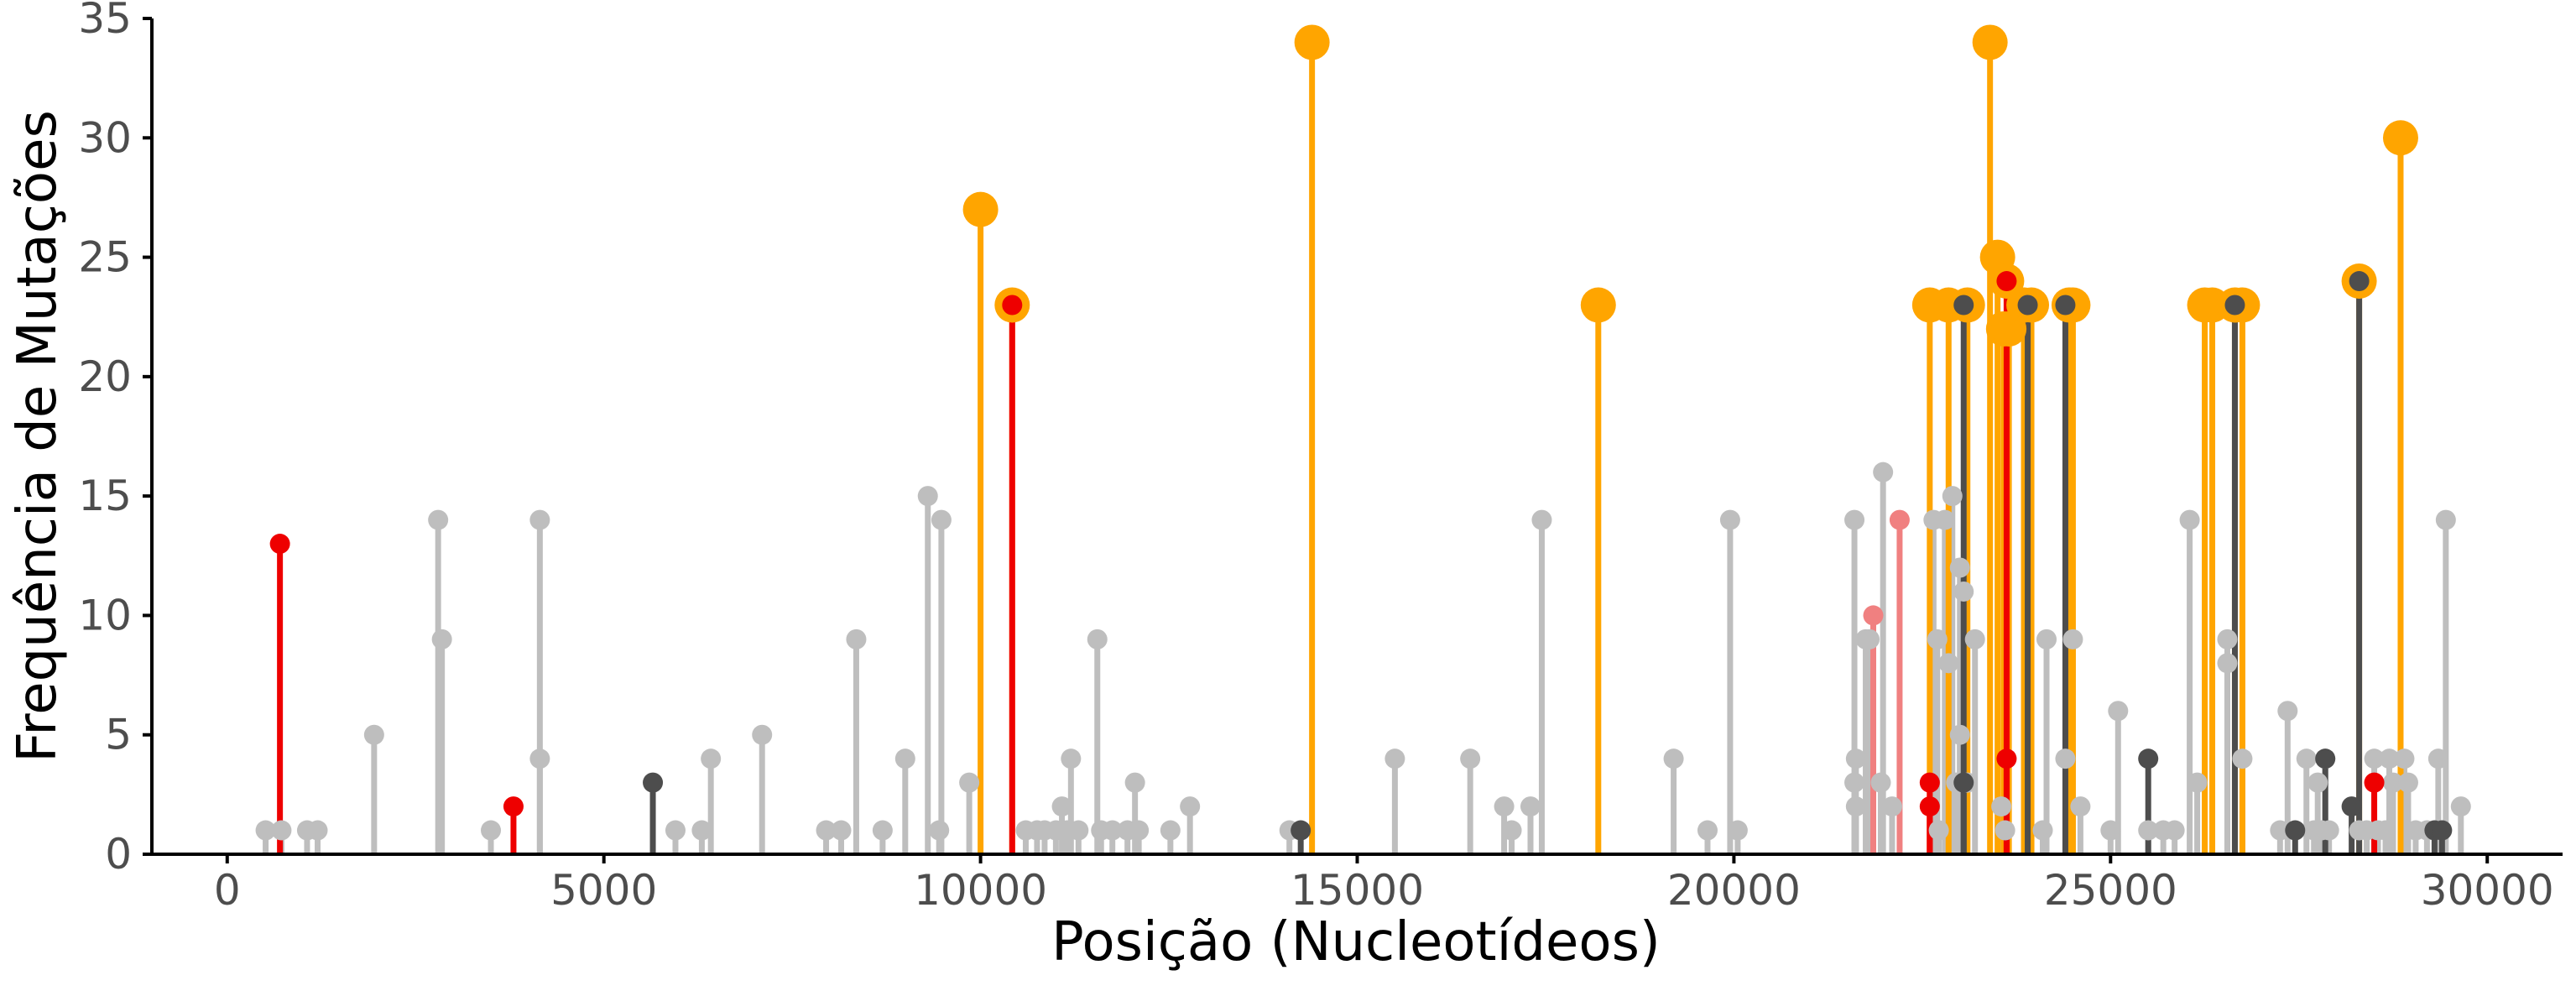  What do you see at coordinates (118, 855) in the screenshot?
I see `y-tick-label: 0` at bounding box center [118, 855].